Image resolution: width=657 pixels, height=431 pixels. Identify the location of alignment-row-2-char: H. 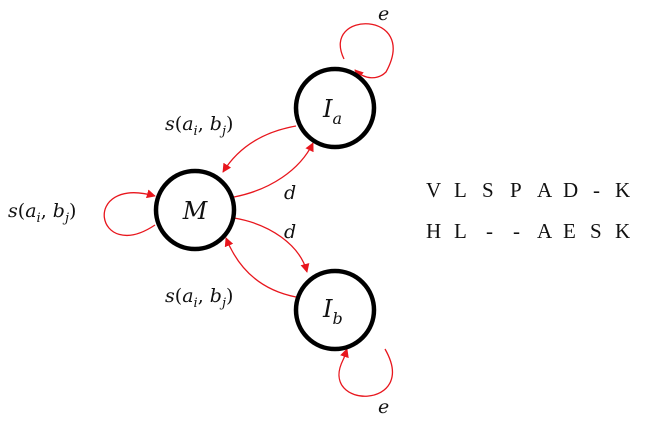
(434, 231).